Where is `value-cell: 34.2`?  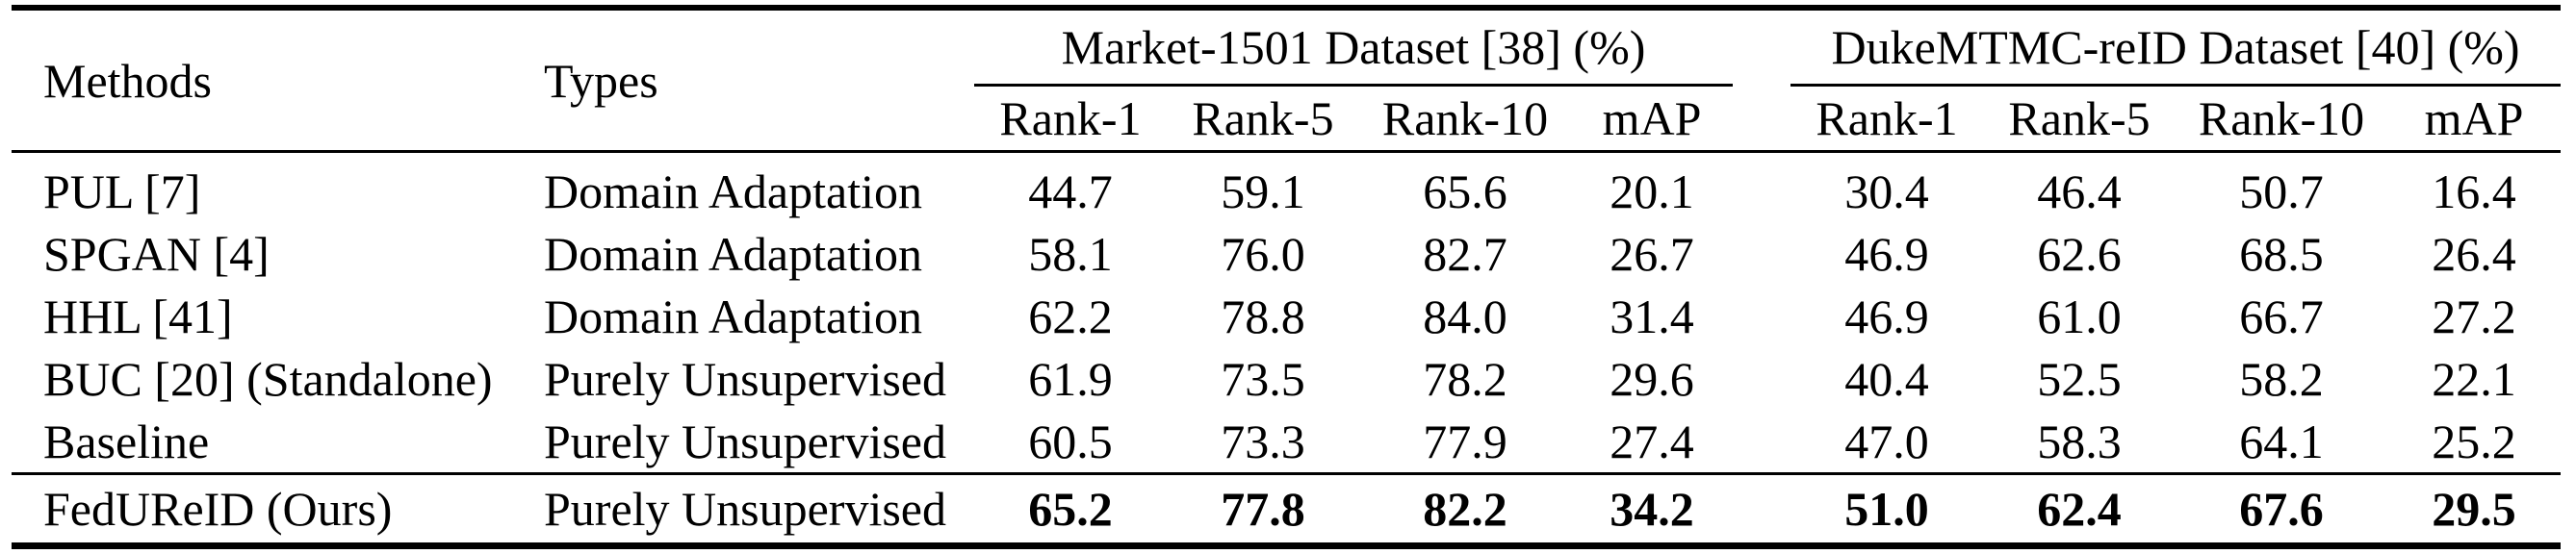 value-cell: 34.2 is located at coordinates (1653, 509).